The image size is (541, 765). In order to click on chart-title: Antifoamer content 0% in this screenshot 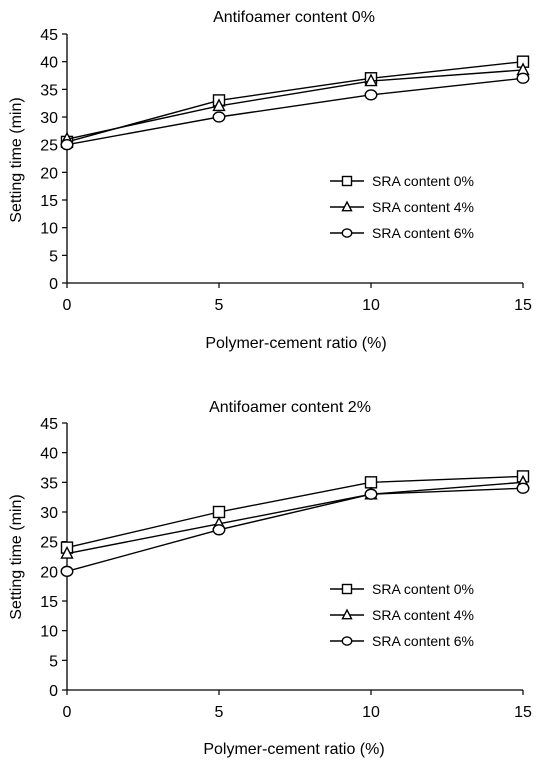, I will do `click(294, 17)`.